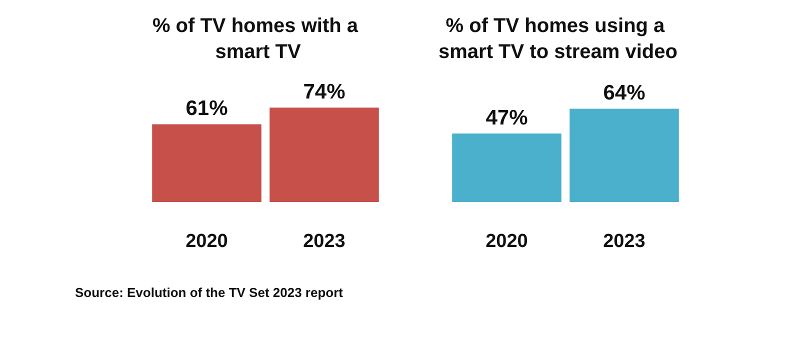 This screenshot has height=344, width=800. What do you see at coordinates (558, 39) in the screenshot?
I see `chart-title: % of TV homes using a smart TV to stream video` at bounding box center [558, 39].